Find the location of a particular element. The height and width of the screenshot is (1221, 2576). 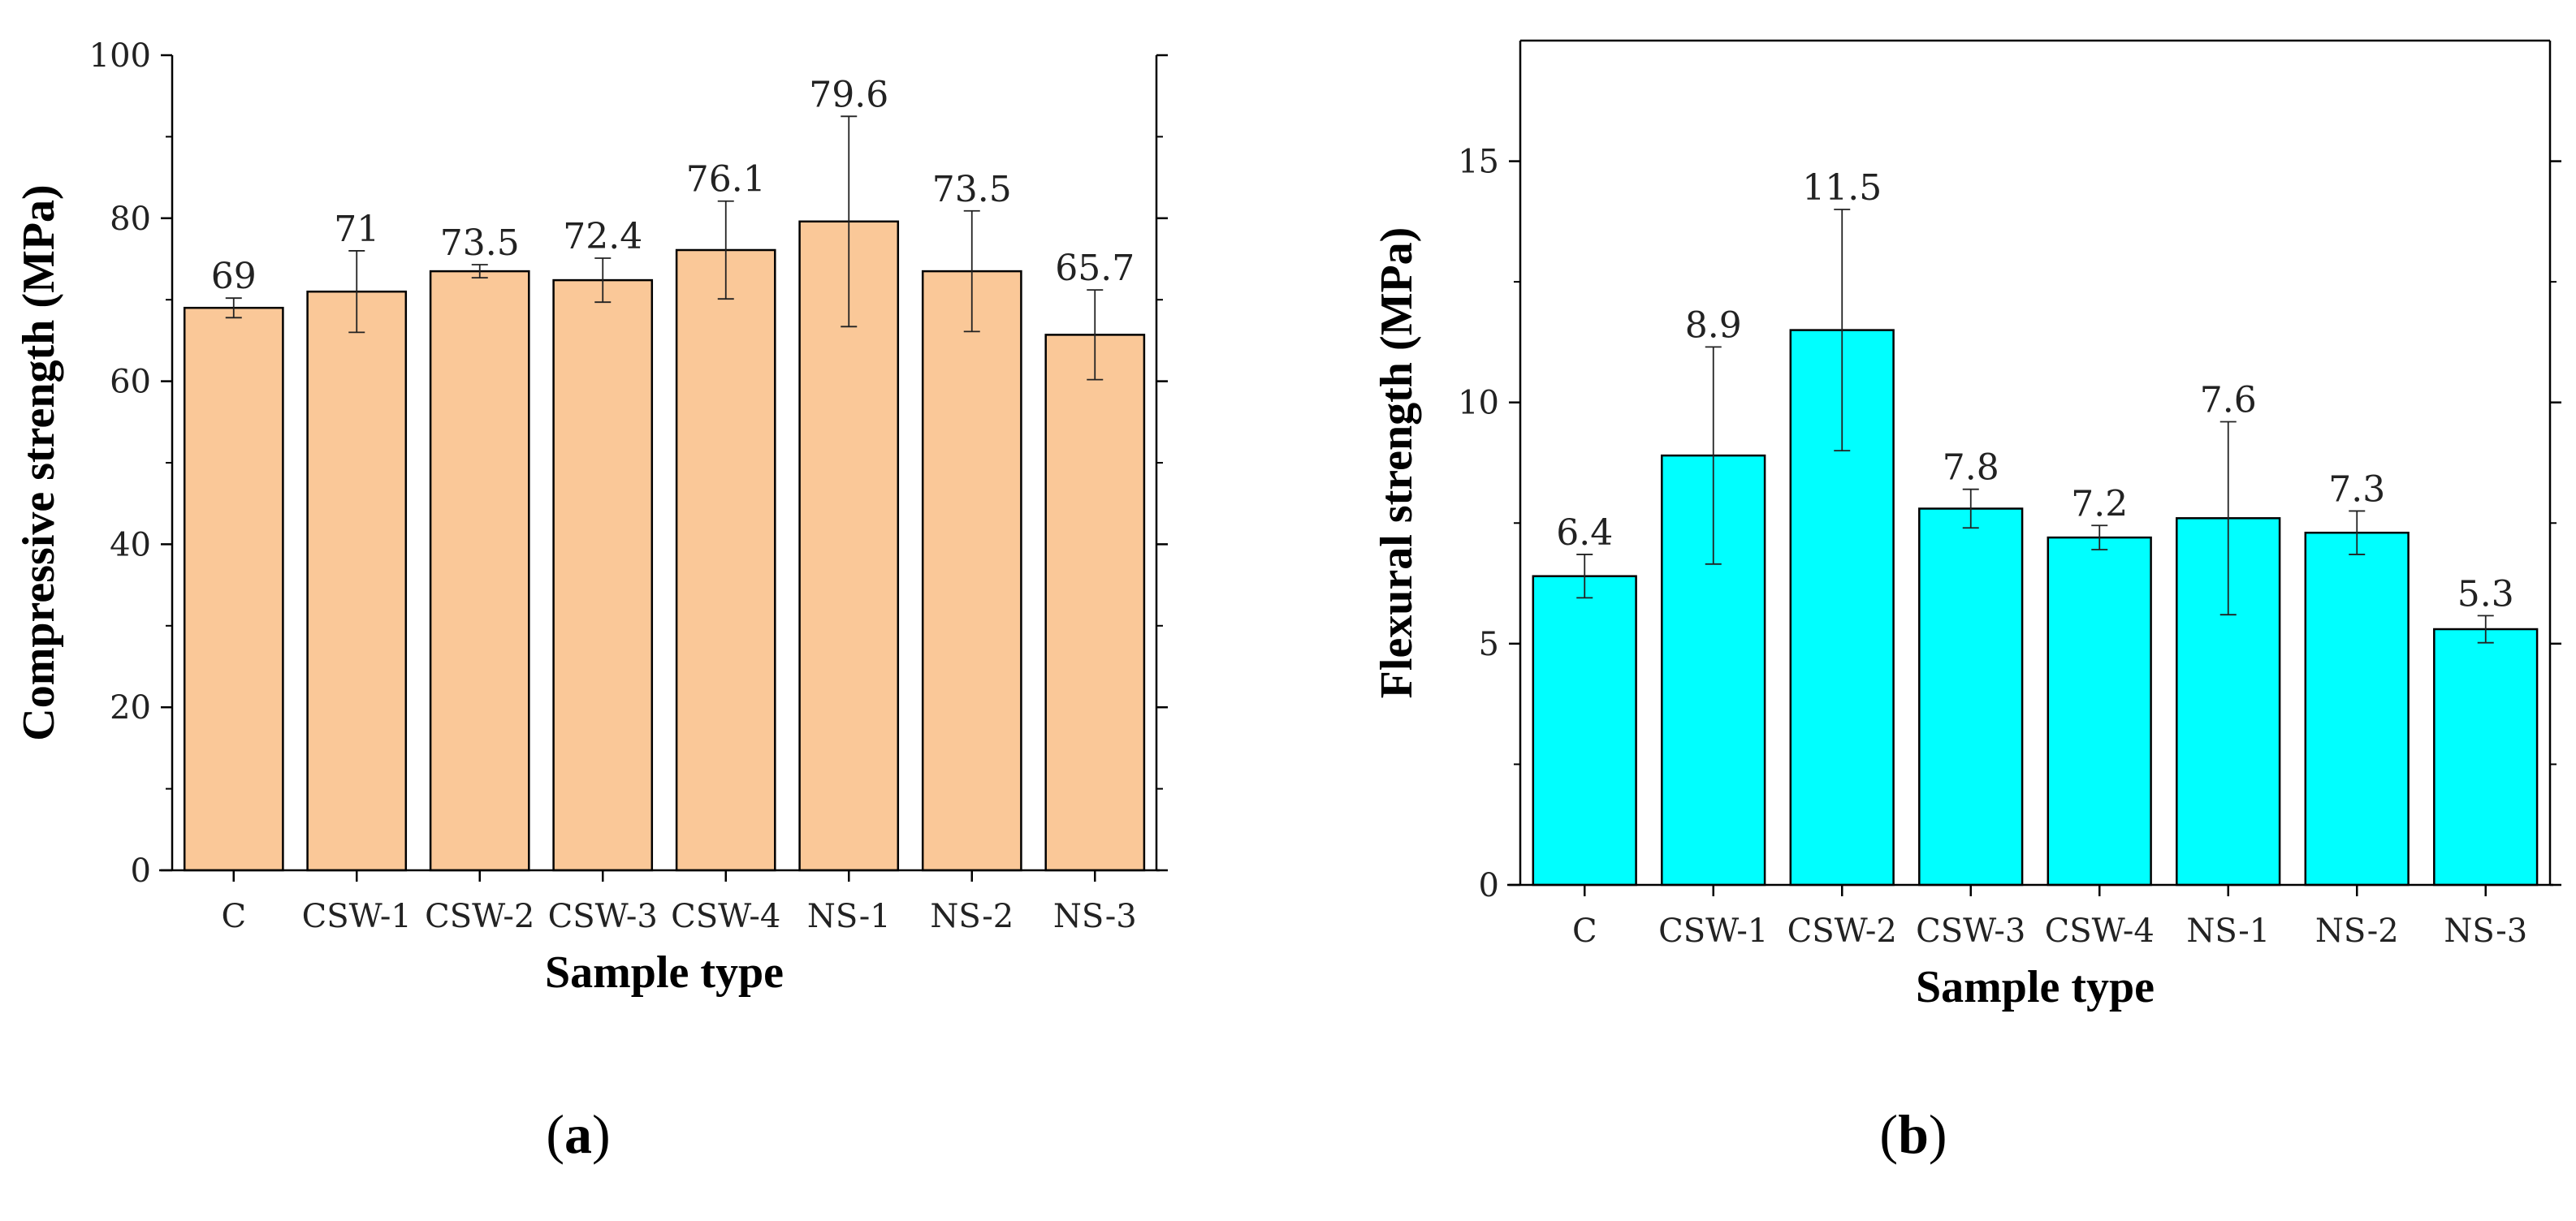

panel-a-bar-c is located at coordinates (234, 589).